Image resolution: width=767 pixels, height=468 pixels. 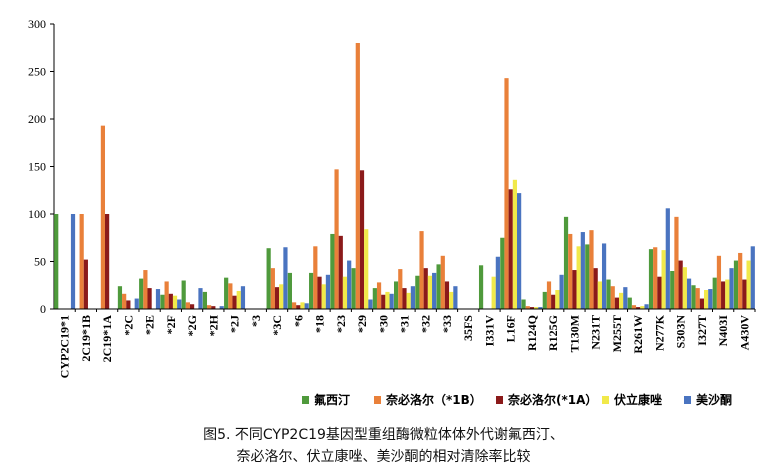 What do you see at coordinates (405, 324) in the screenshot?
I see `x-category-label: *31` at bounding box center [405, 324].